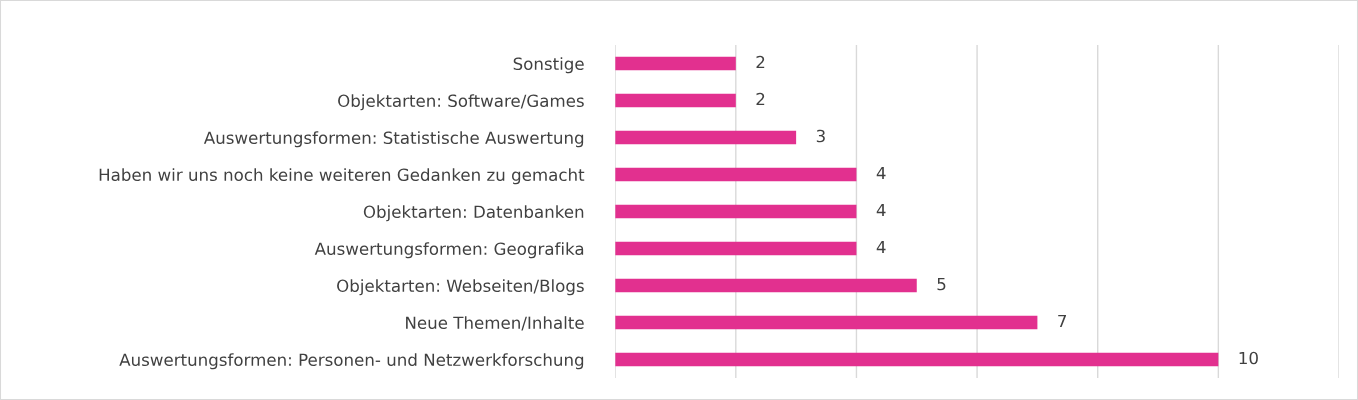 The width and height of the screenshot is (1358, 400). I want to click on data-label: 5, so click(941, 284).